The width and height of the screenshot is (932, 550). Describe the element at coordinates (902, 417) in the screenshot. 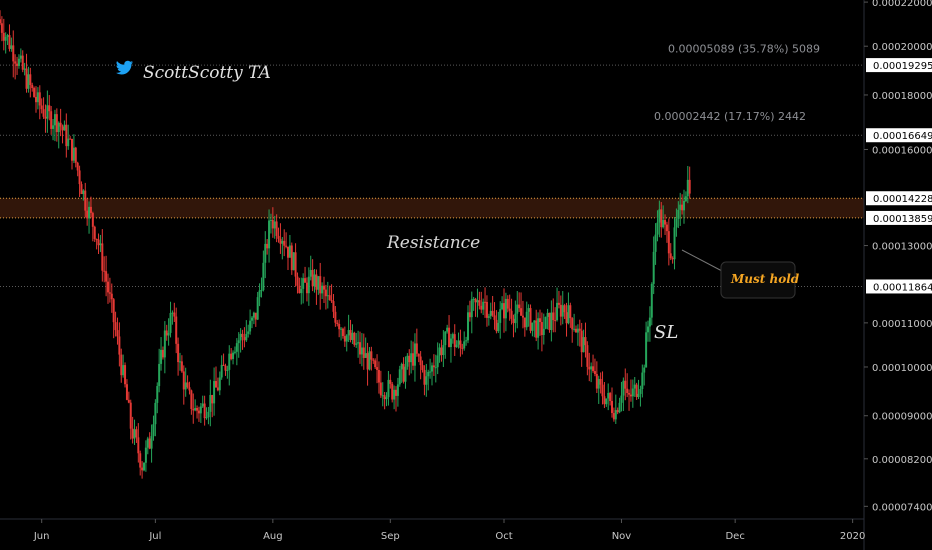

I see `price-tick-label: 0.00009000` at that location.